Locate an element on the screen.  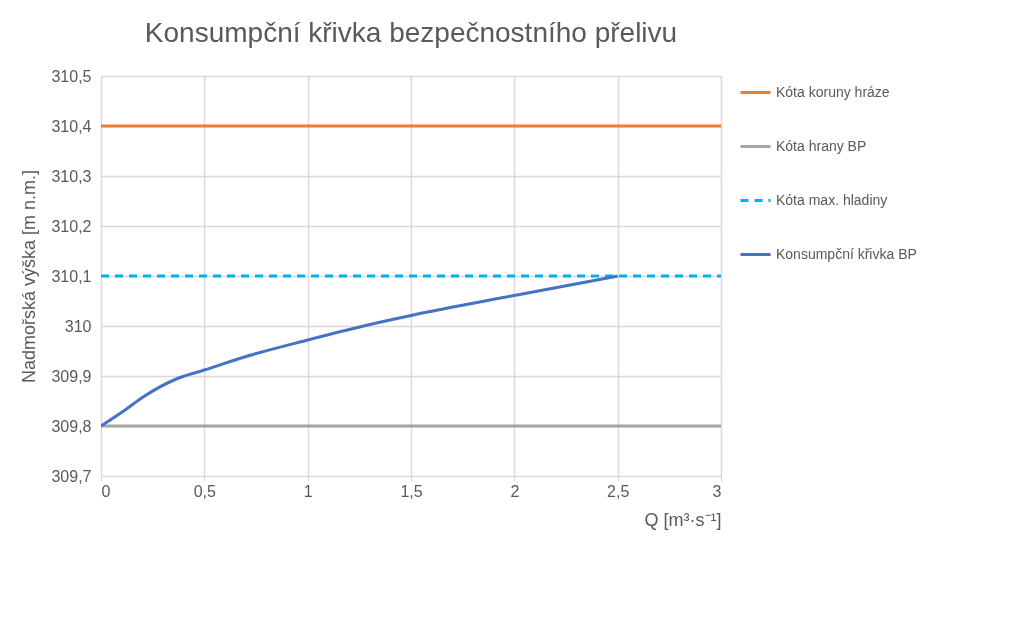
x-tick-label: 0 is located at coordinates (106, 491).